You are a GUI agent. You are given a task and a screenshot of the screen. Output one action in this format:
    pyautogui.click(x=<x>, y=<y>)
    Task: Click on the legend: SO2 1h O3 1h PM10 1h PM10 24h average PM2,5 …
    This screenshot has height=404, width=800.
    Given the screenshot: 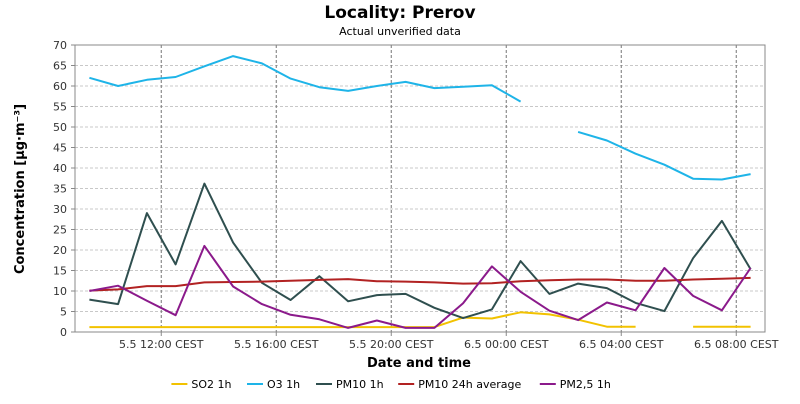 What is the action you would take?
    pyautogui.click(x=391, y=384)
    